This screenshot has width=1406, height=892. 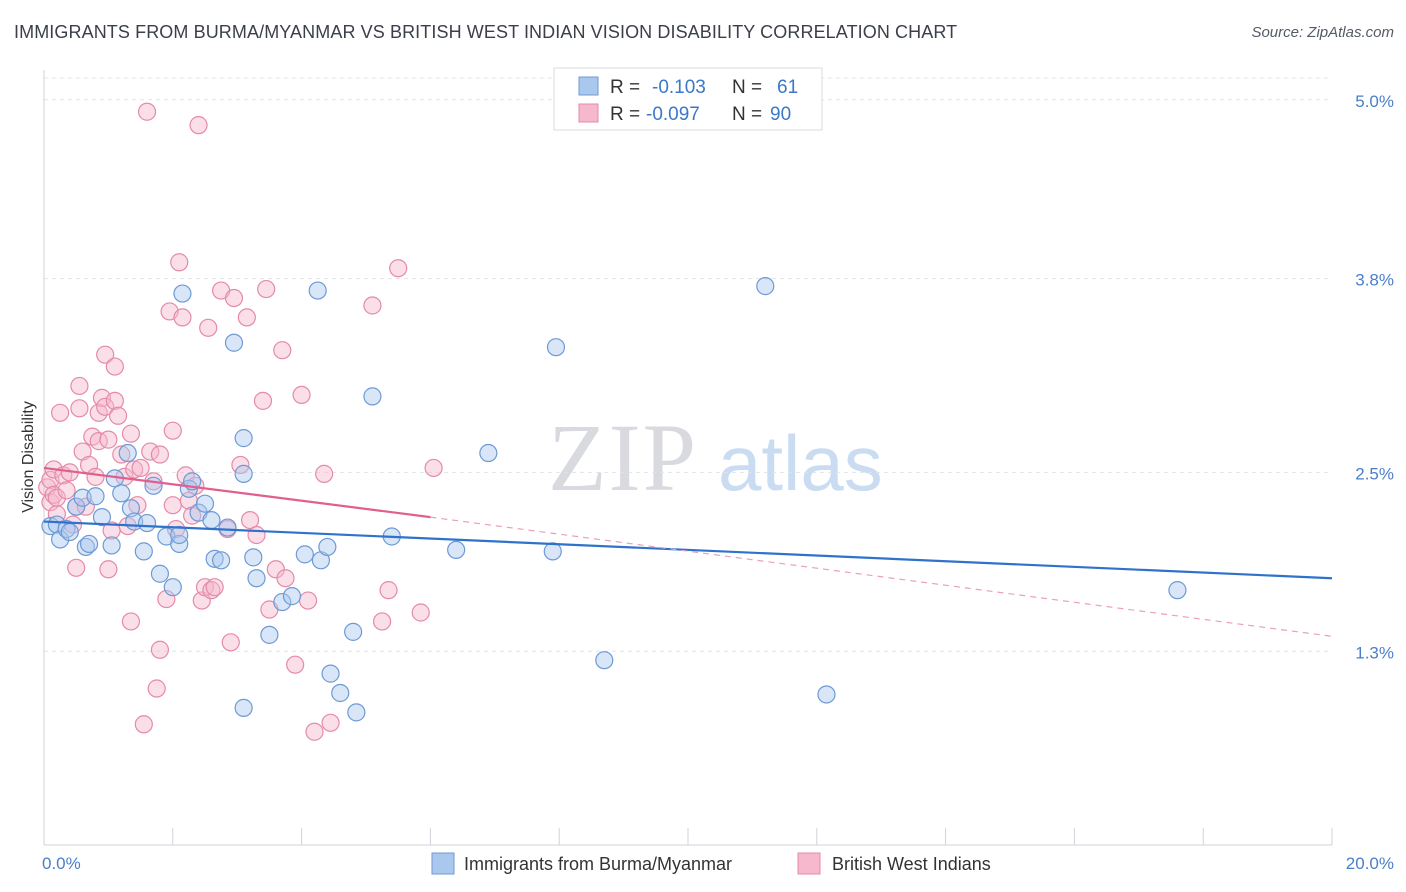 I want to click on y-tick-label-1: 2.5%, so click(x=1374, y=473).